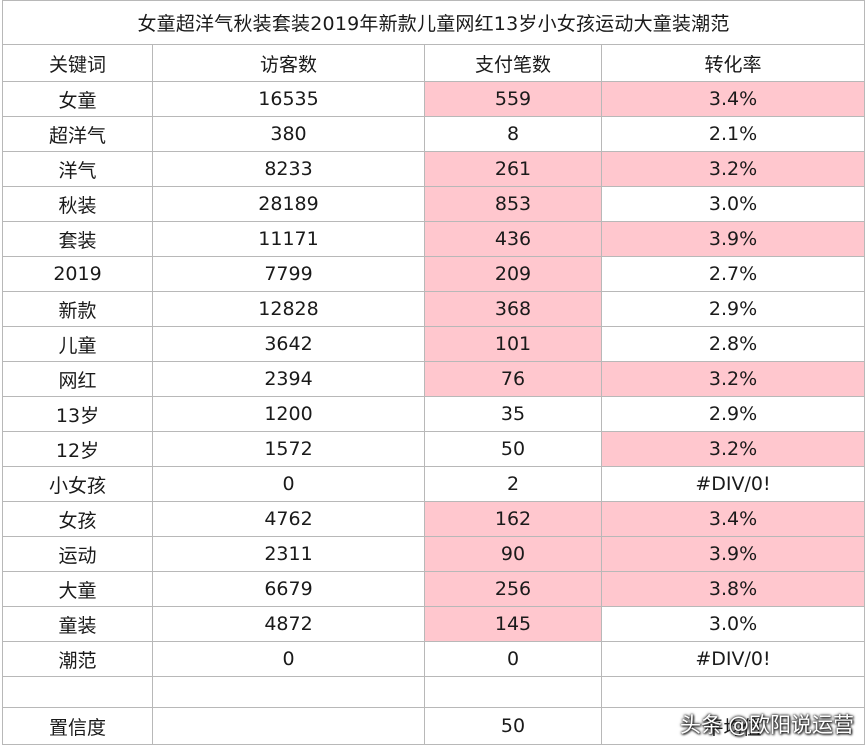 The width and height of the screenshot is (868, 749). Describe the element at coordinates (513, 624) in the screenshot. I see `cell-payments: 145` at that location.